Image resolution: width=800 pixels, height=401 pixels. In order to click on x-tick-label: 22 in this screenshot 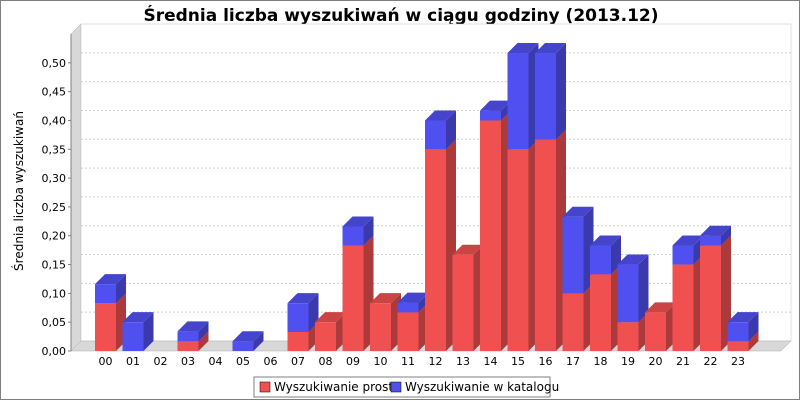, I will do `click(711, 361)`.